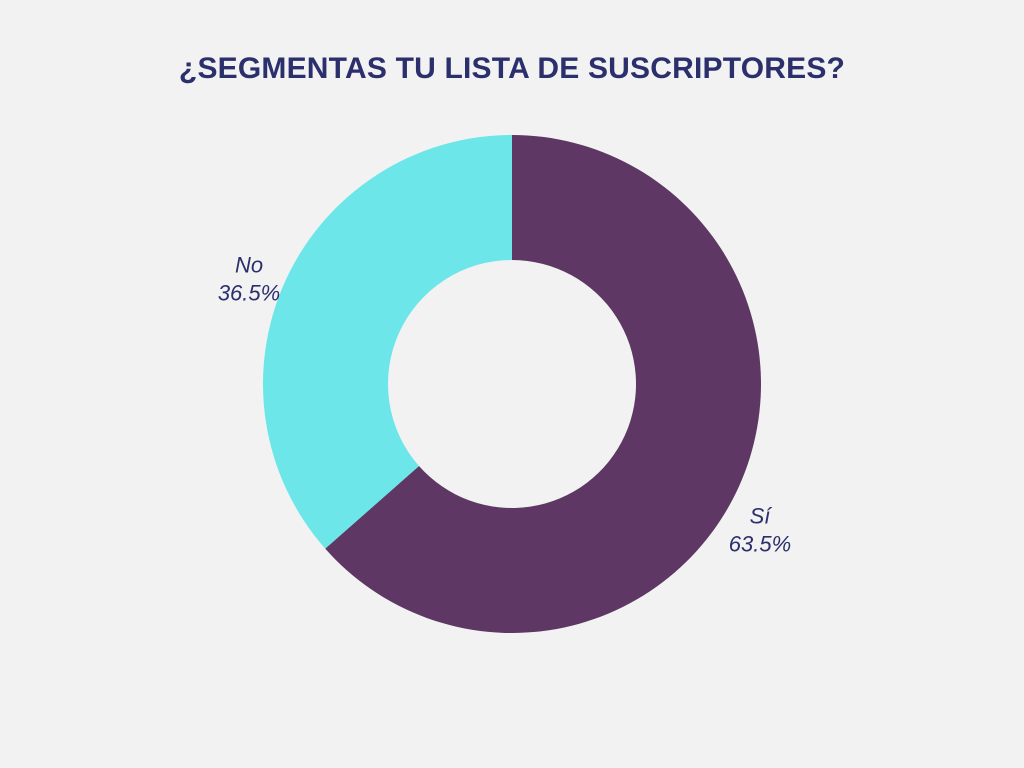 The height and width of the screenshot is (768, 1024). What do you see at coordinates (512, 68) in the screenshot?
I see `chart-title: ¿SEGMENTAS TU LISTA DE SUSCRIPTORES?` at bounding box center [512, 68].